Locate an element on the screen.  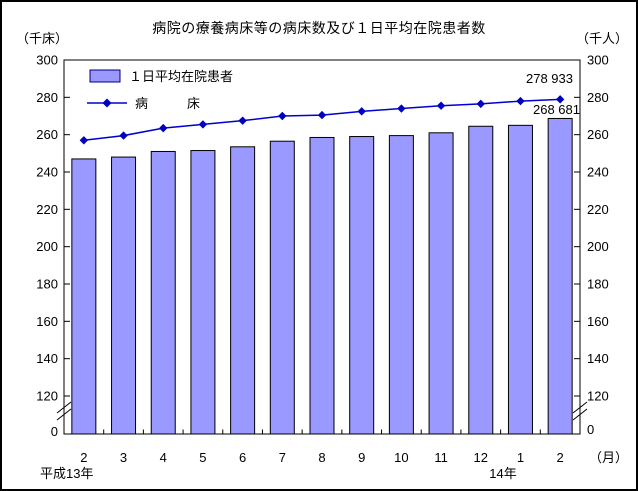
left-tick-label-200: 200 is located at coordinates (47, 246).